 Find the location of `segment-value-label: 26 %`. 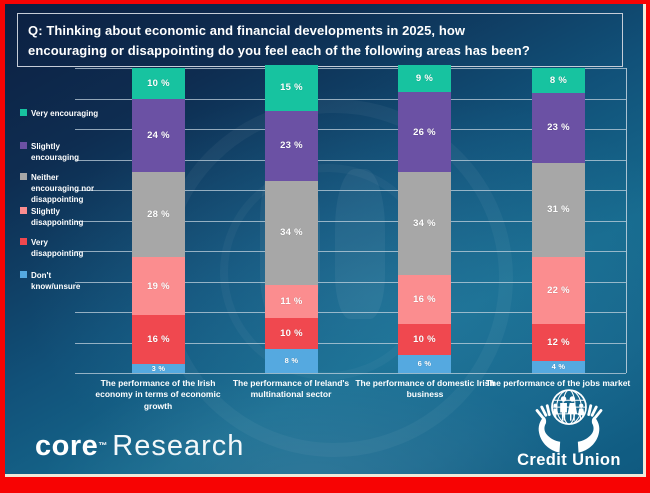

segment-value-label: 26 % is located at coordinates (424, 132).